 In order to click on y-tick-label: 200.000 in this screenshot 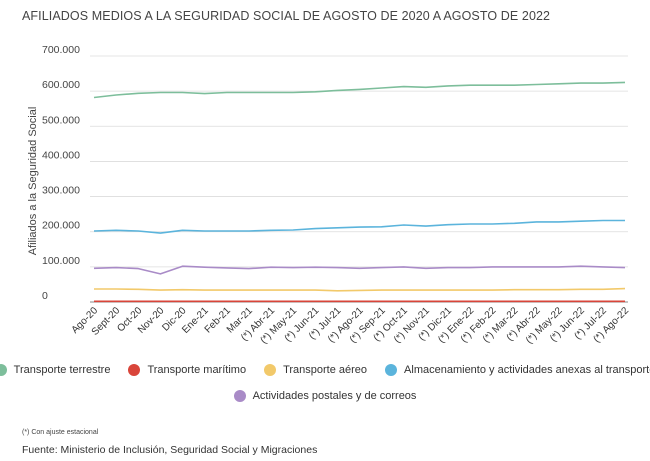, I will do `click(61, 226)`.